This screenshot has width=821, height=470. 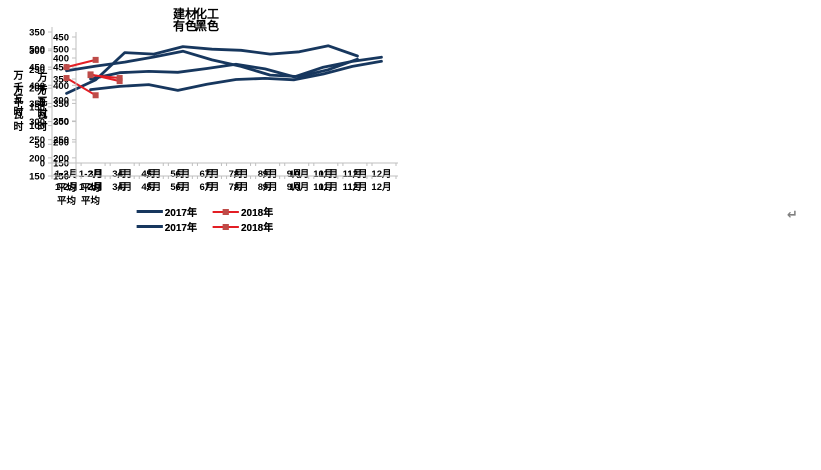 What do you see at coordinates (207, 26) in the screenshot?
I see `chart-title: 黑色` at bounding box center [207, 26].